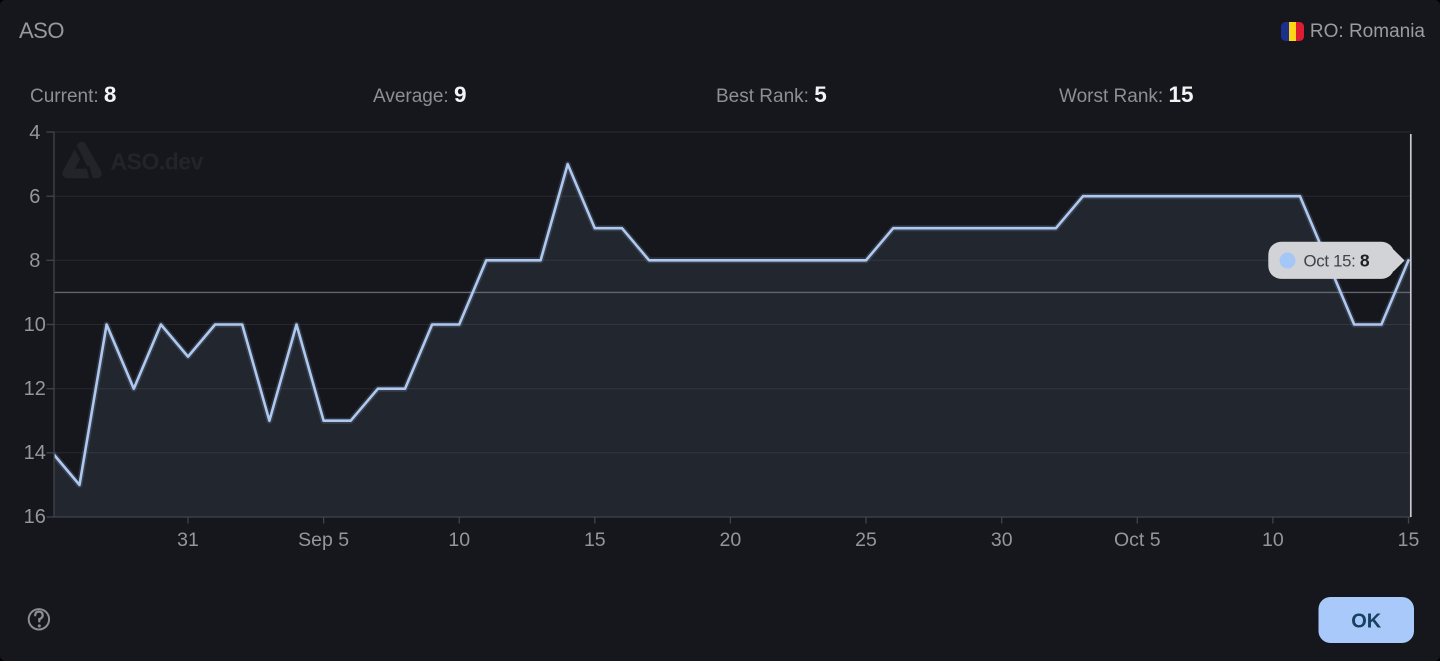 This screenshot has height=661, width=1440. What do you see at coordinates (35, 389) in the screenshot?
I see `svg-text: 12` at bounding box center [35, 389].